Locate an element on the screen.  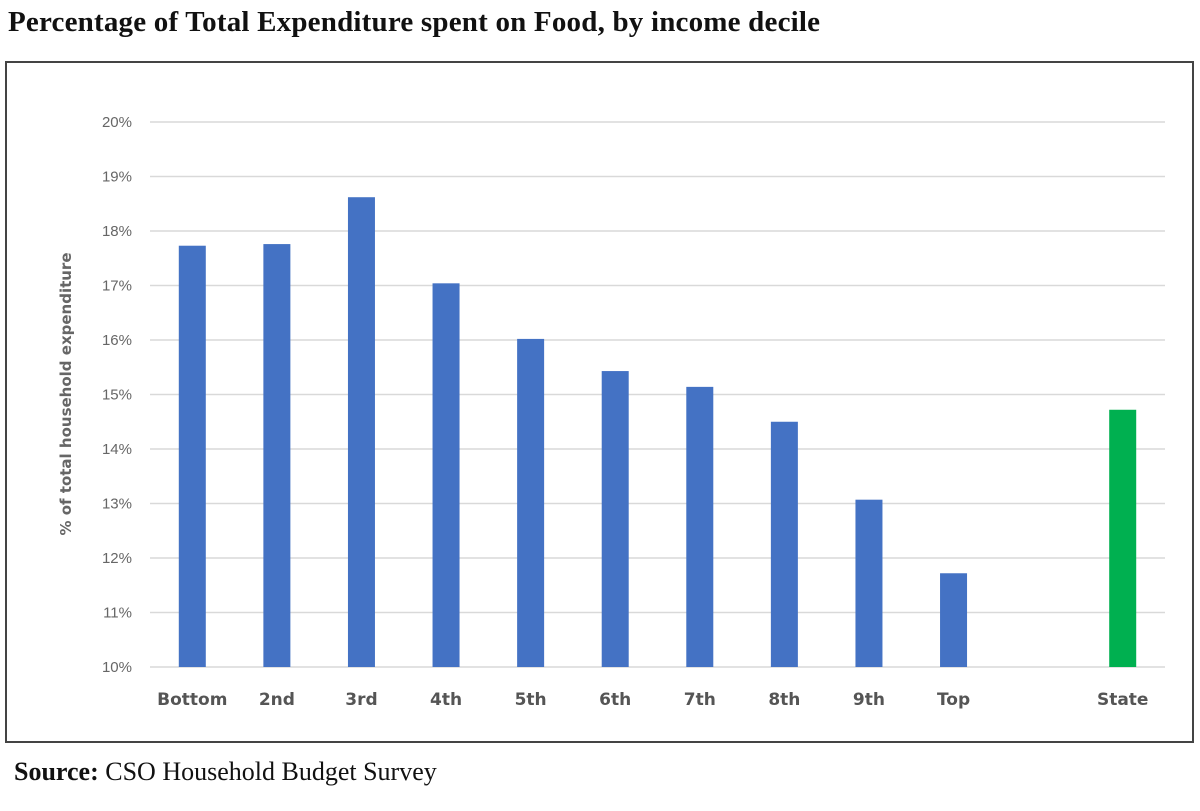
x-axis-labels: Bottom 2nd 3rd 4th 5th 6th 7th 8th 9th Top State is located at coordinates (652, 700).